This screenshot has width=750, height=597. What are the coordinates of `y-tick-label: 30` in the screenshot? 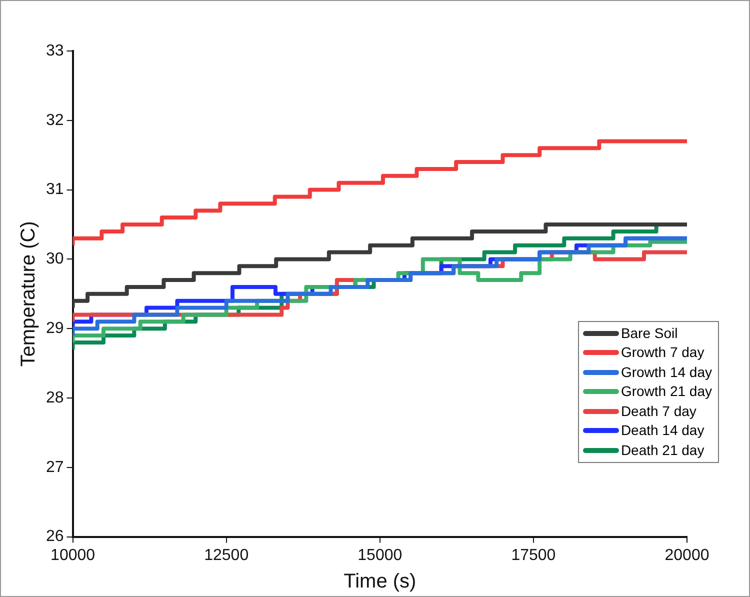 It's located at (55, 259).